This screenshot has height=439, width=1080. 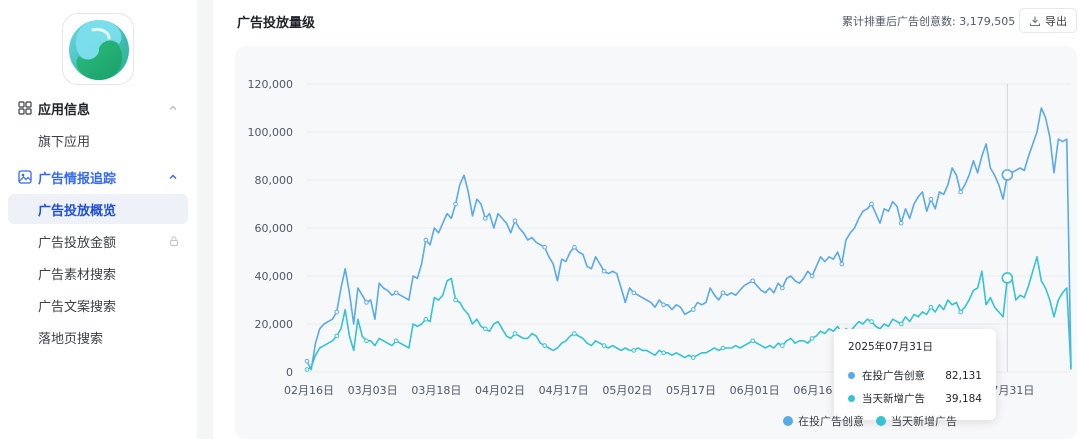 What do you see at coordinates (289, 372) in the screenshot?
I see `y-tick-label: 0` at bounding box center [289, 372].